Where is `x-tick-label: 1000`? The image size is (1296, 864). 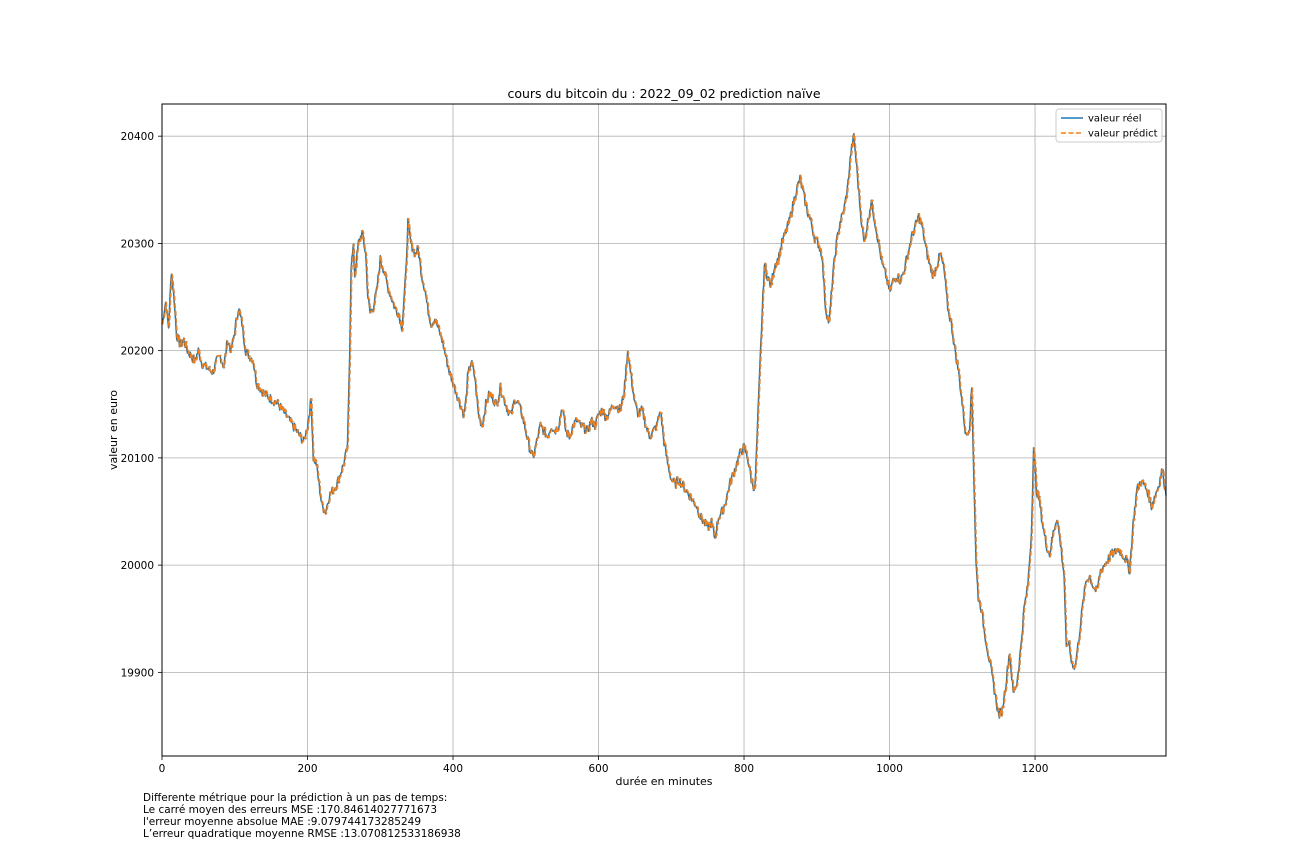 x-tick-label: 1000 is located at coordinates (889, 769).